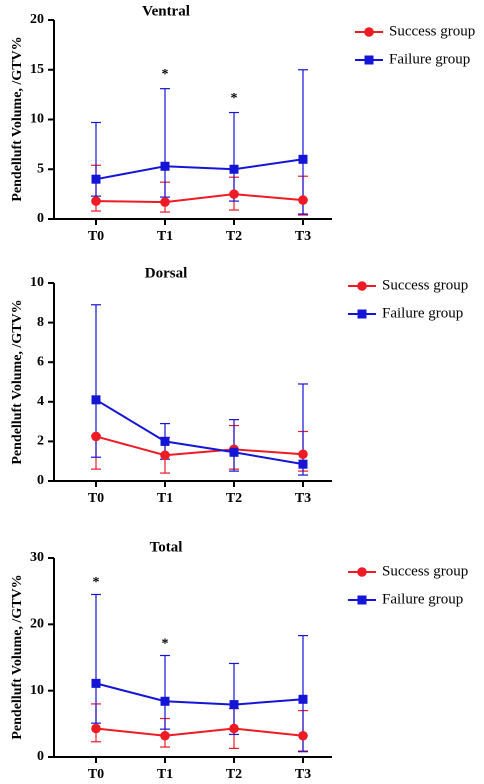 The width and height of the screenshot is (484, 784). What do you see at coordinates (40, 401) in the screenshot?
I see `y-tick-label: 4` at bounding box center [40, 401].